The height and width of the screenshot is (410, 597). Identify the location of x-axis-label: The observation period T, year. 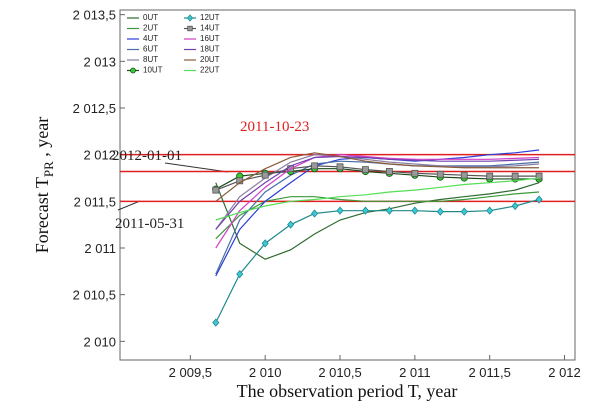
(347, 391).